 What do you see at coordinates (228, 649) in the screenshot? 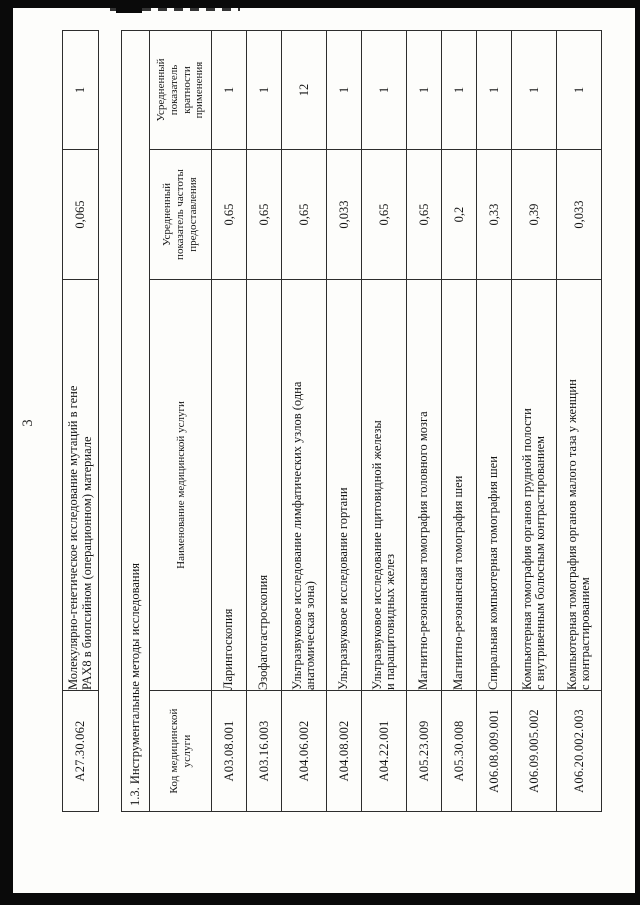
I see `text-line: Ларингоскопия` at bounding box center [228, 649].